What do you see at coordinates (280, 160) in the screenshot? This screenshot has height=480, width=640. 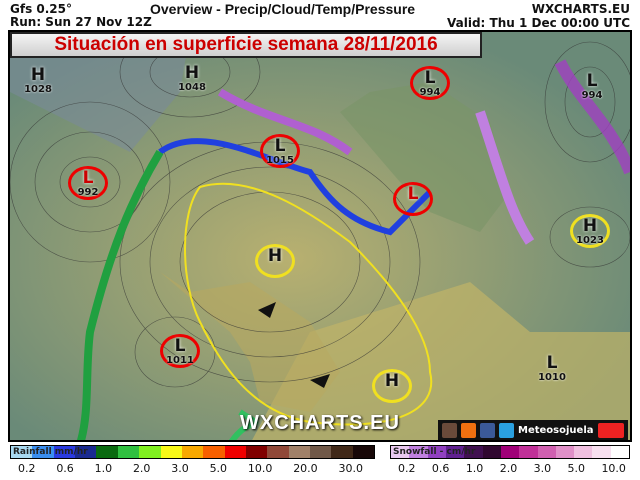 I see `pressure-value: 1015` at bounding box center [280, 160].